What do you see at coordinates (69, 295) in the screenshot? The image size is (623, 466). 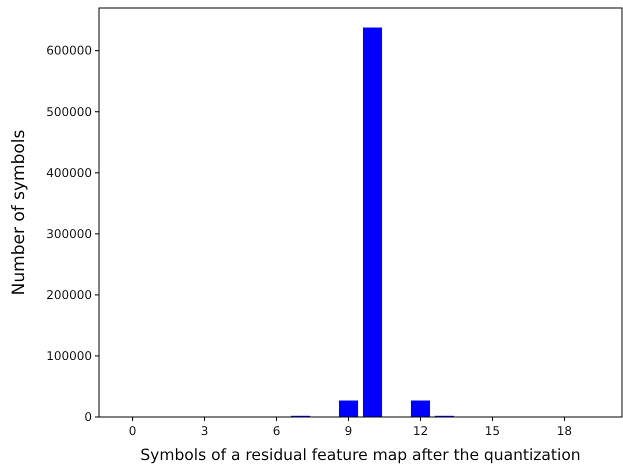 I see `y-tick-label: 200000` at bounding box center [69, 295].